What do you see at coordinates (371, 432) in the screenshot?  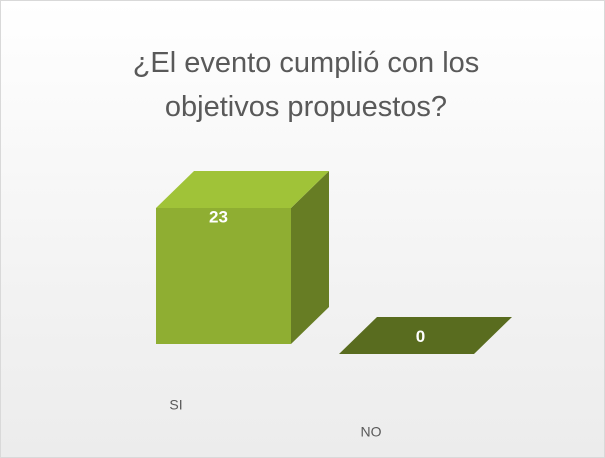 I see `x-tick-label: NO` at bounding box center [371, 432].